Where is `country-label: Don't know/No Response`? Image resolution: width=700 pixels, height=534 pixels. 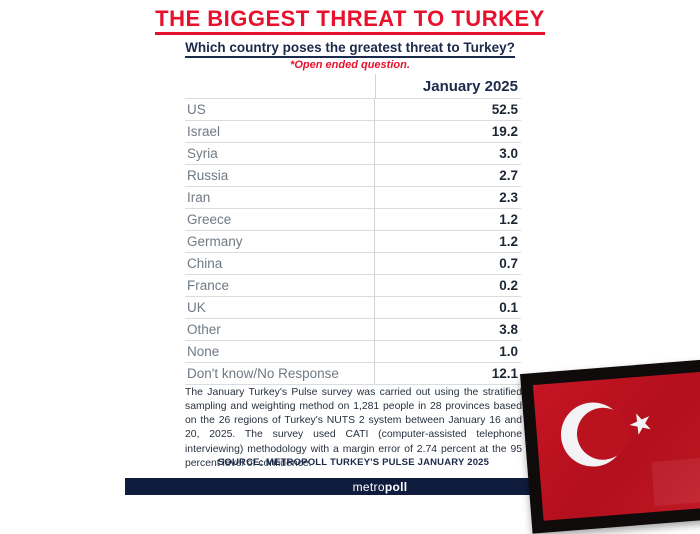
country-label: Don't know/No Response is located at coordinates (280, 373).